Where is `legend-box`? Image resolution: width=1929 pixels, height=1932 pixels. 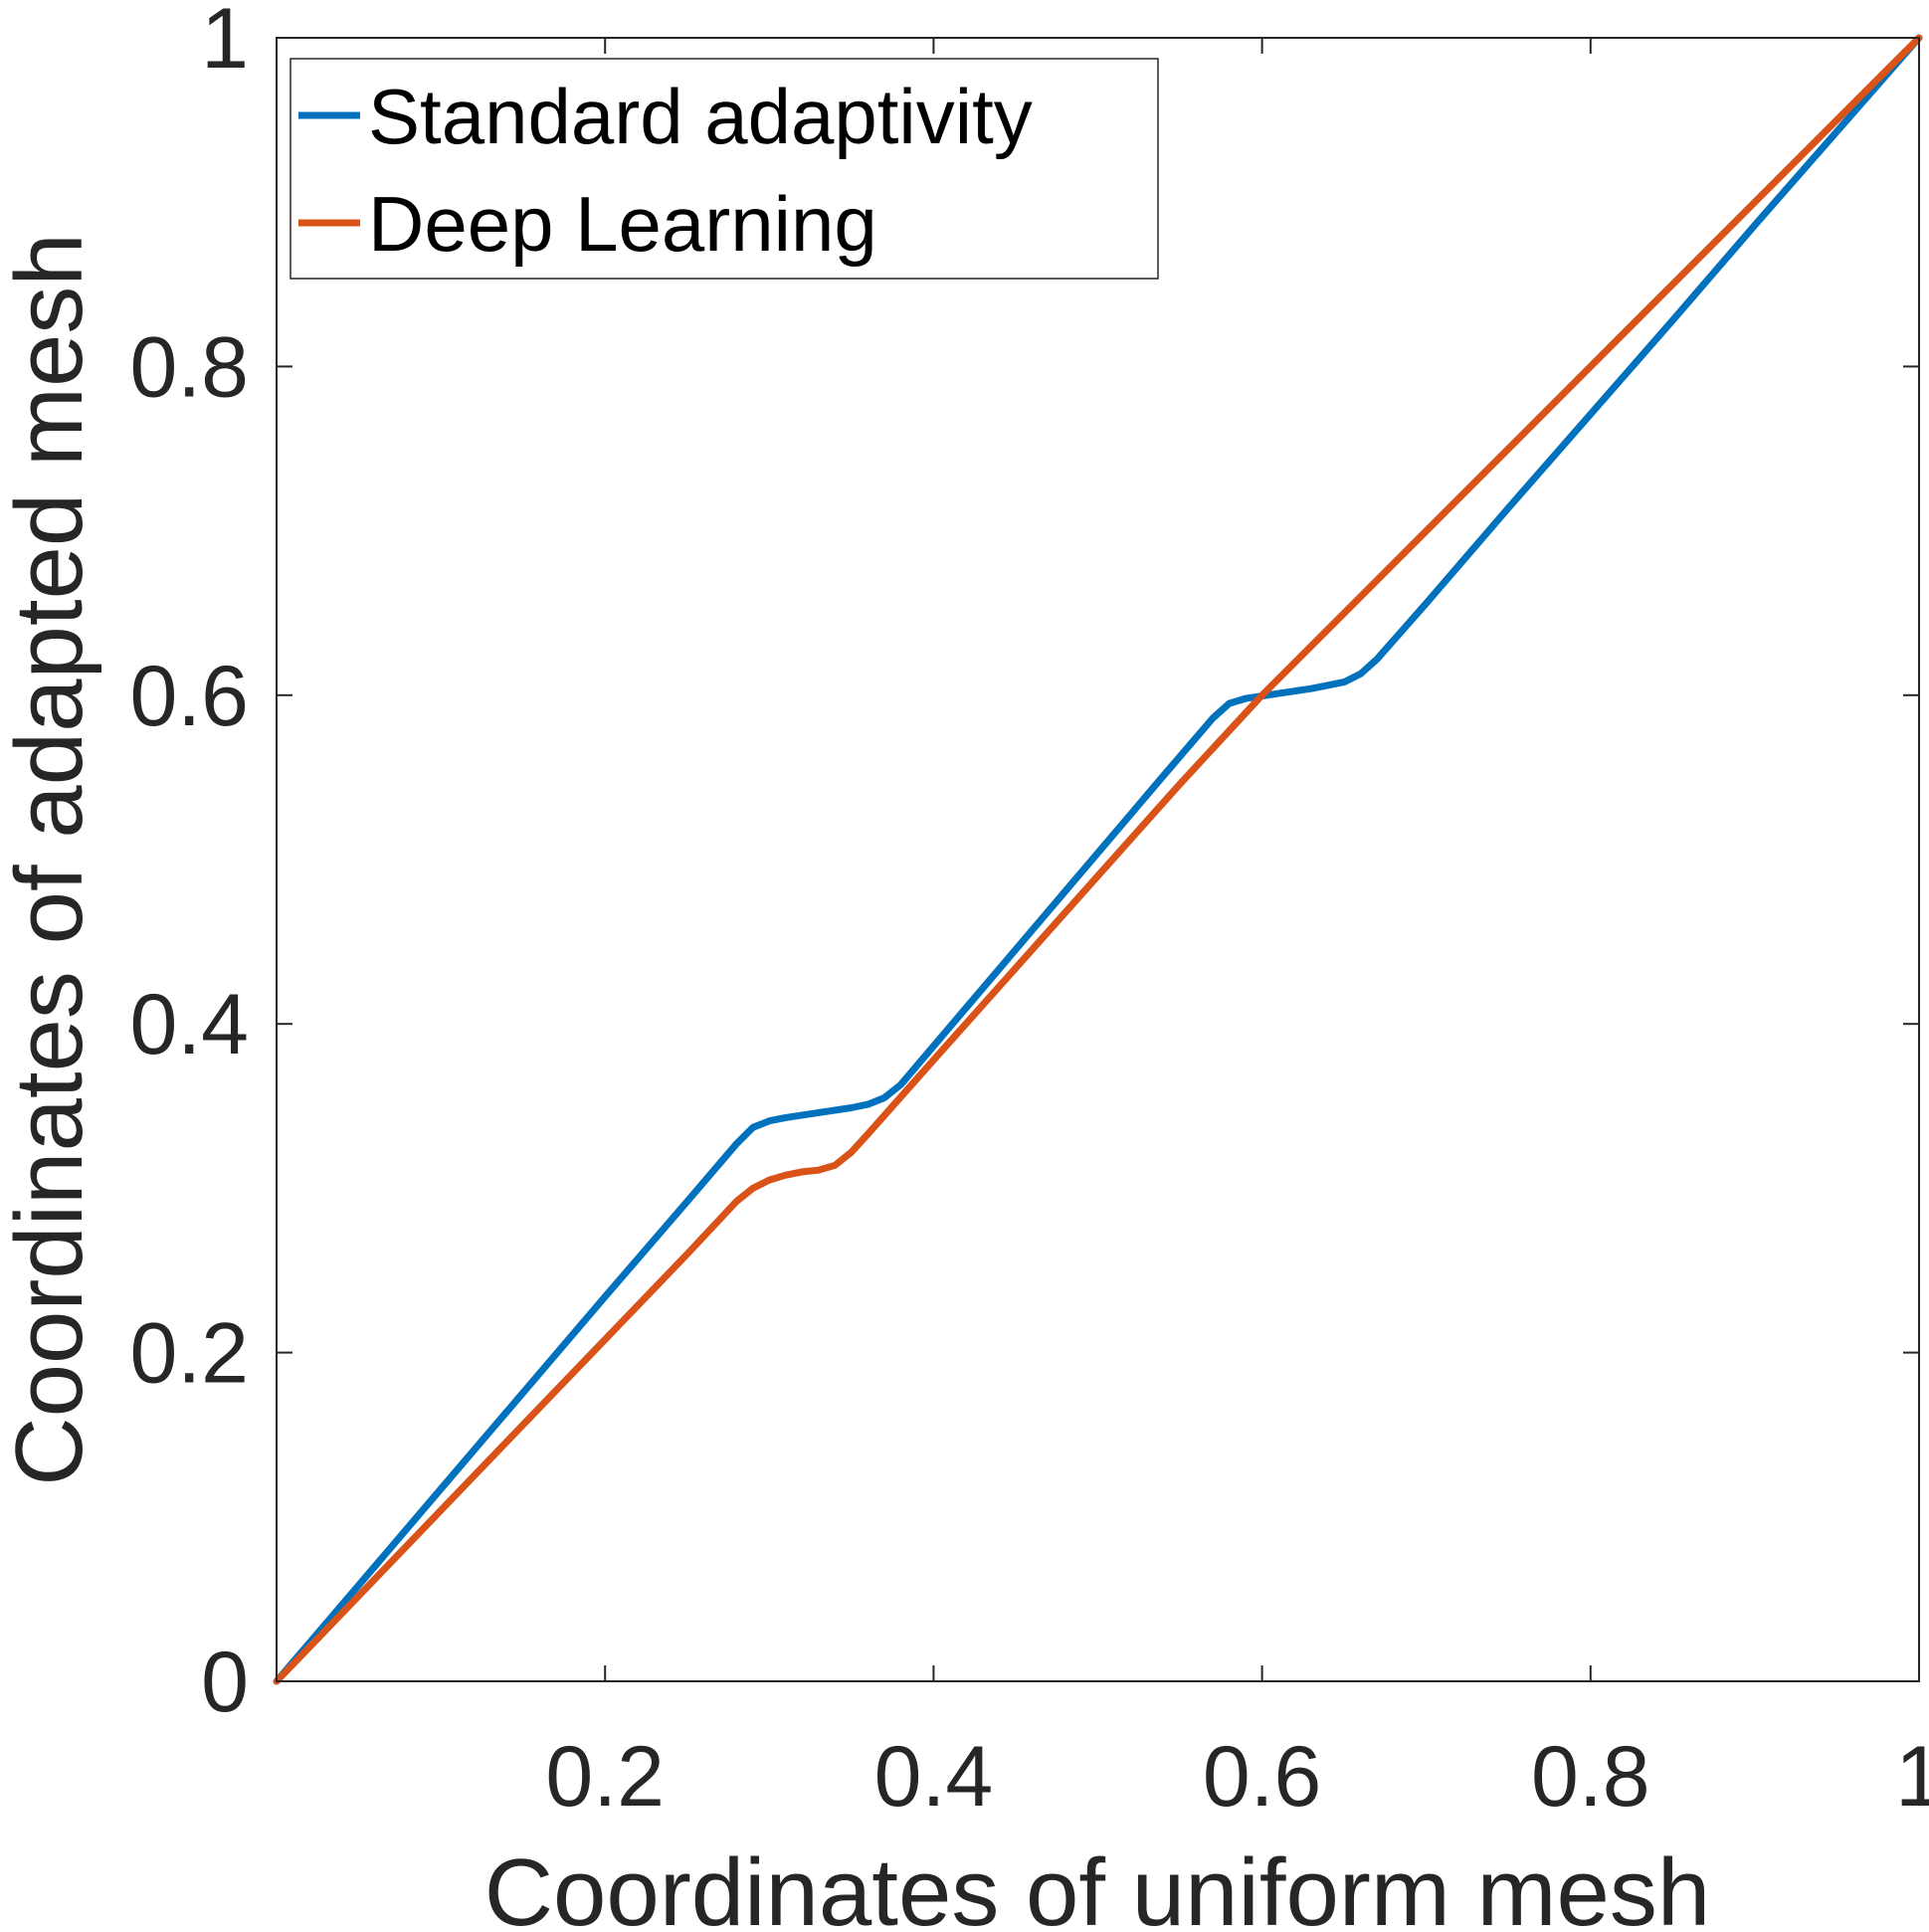
legend-box is located at coordinates (724, 169).